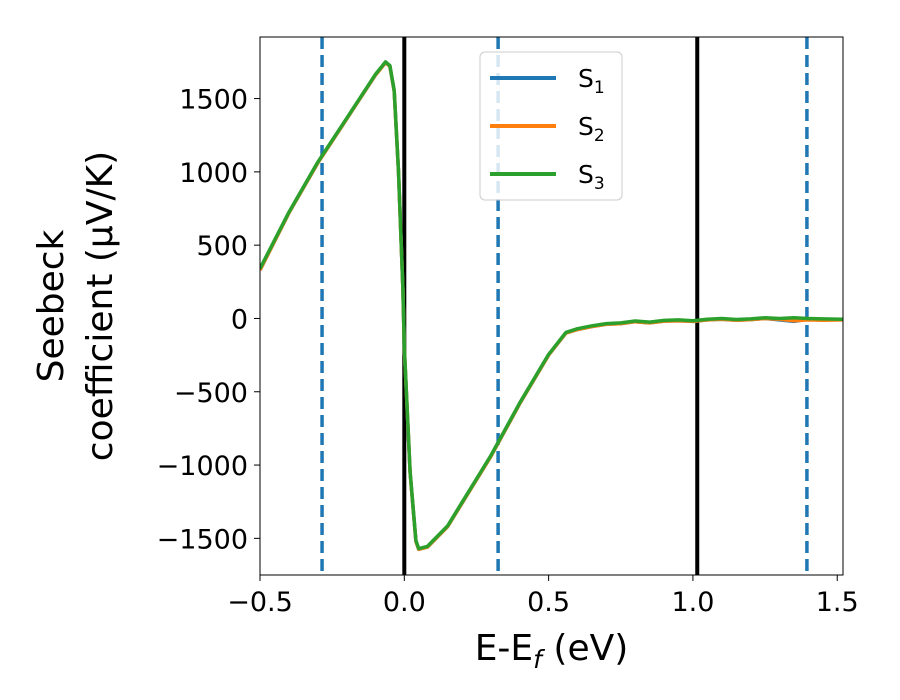 The width and height of the screenshot is (900, 700). What do you see at coordinates (76, 306) in the screenshot?
I see `y-axis-label: Seebeck coefficient (μV/K)` at bounding box center [76, 306].